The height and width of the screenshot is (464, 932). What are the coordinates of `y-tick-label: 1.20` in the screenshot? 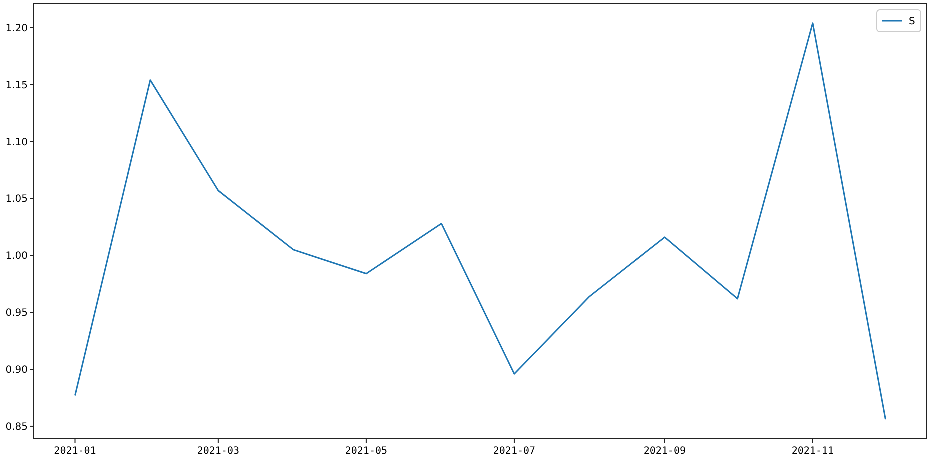 It's located at (17, 28).